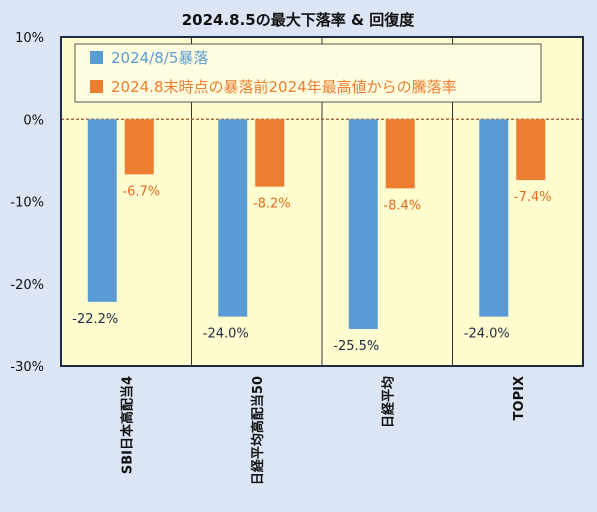 This screenshot has width=597, height=512. I want to click on y-tick-label: 10%, so click(29, 38).